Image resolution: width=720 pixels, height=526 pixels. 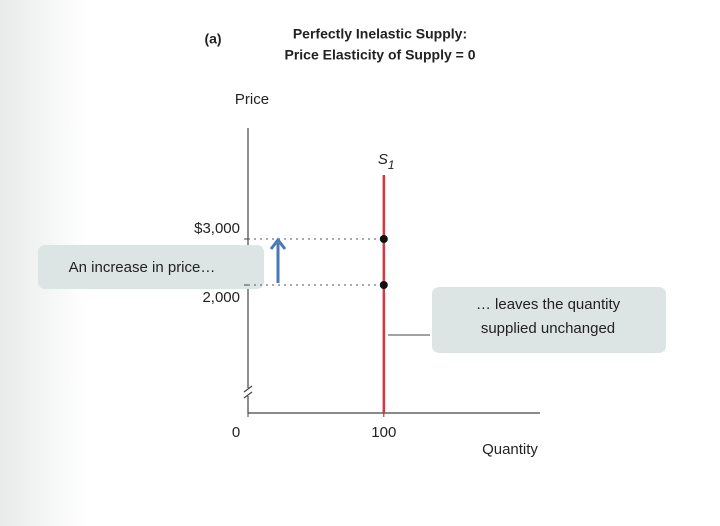 What do you see at coordinates (379, 55) in the screenshot?
I see `chart-subtitle: Price Elasticity of Supply = 0` at bounding box center [379, 55].